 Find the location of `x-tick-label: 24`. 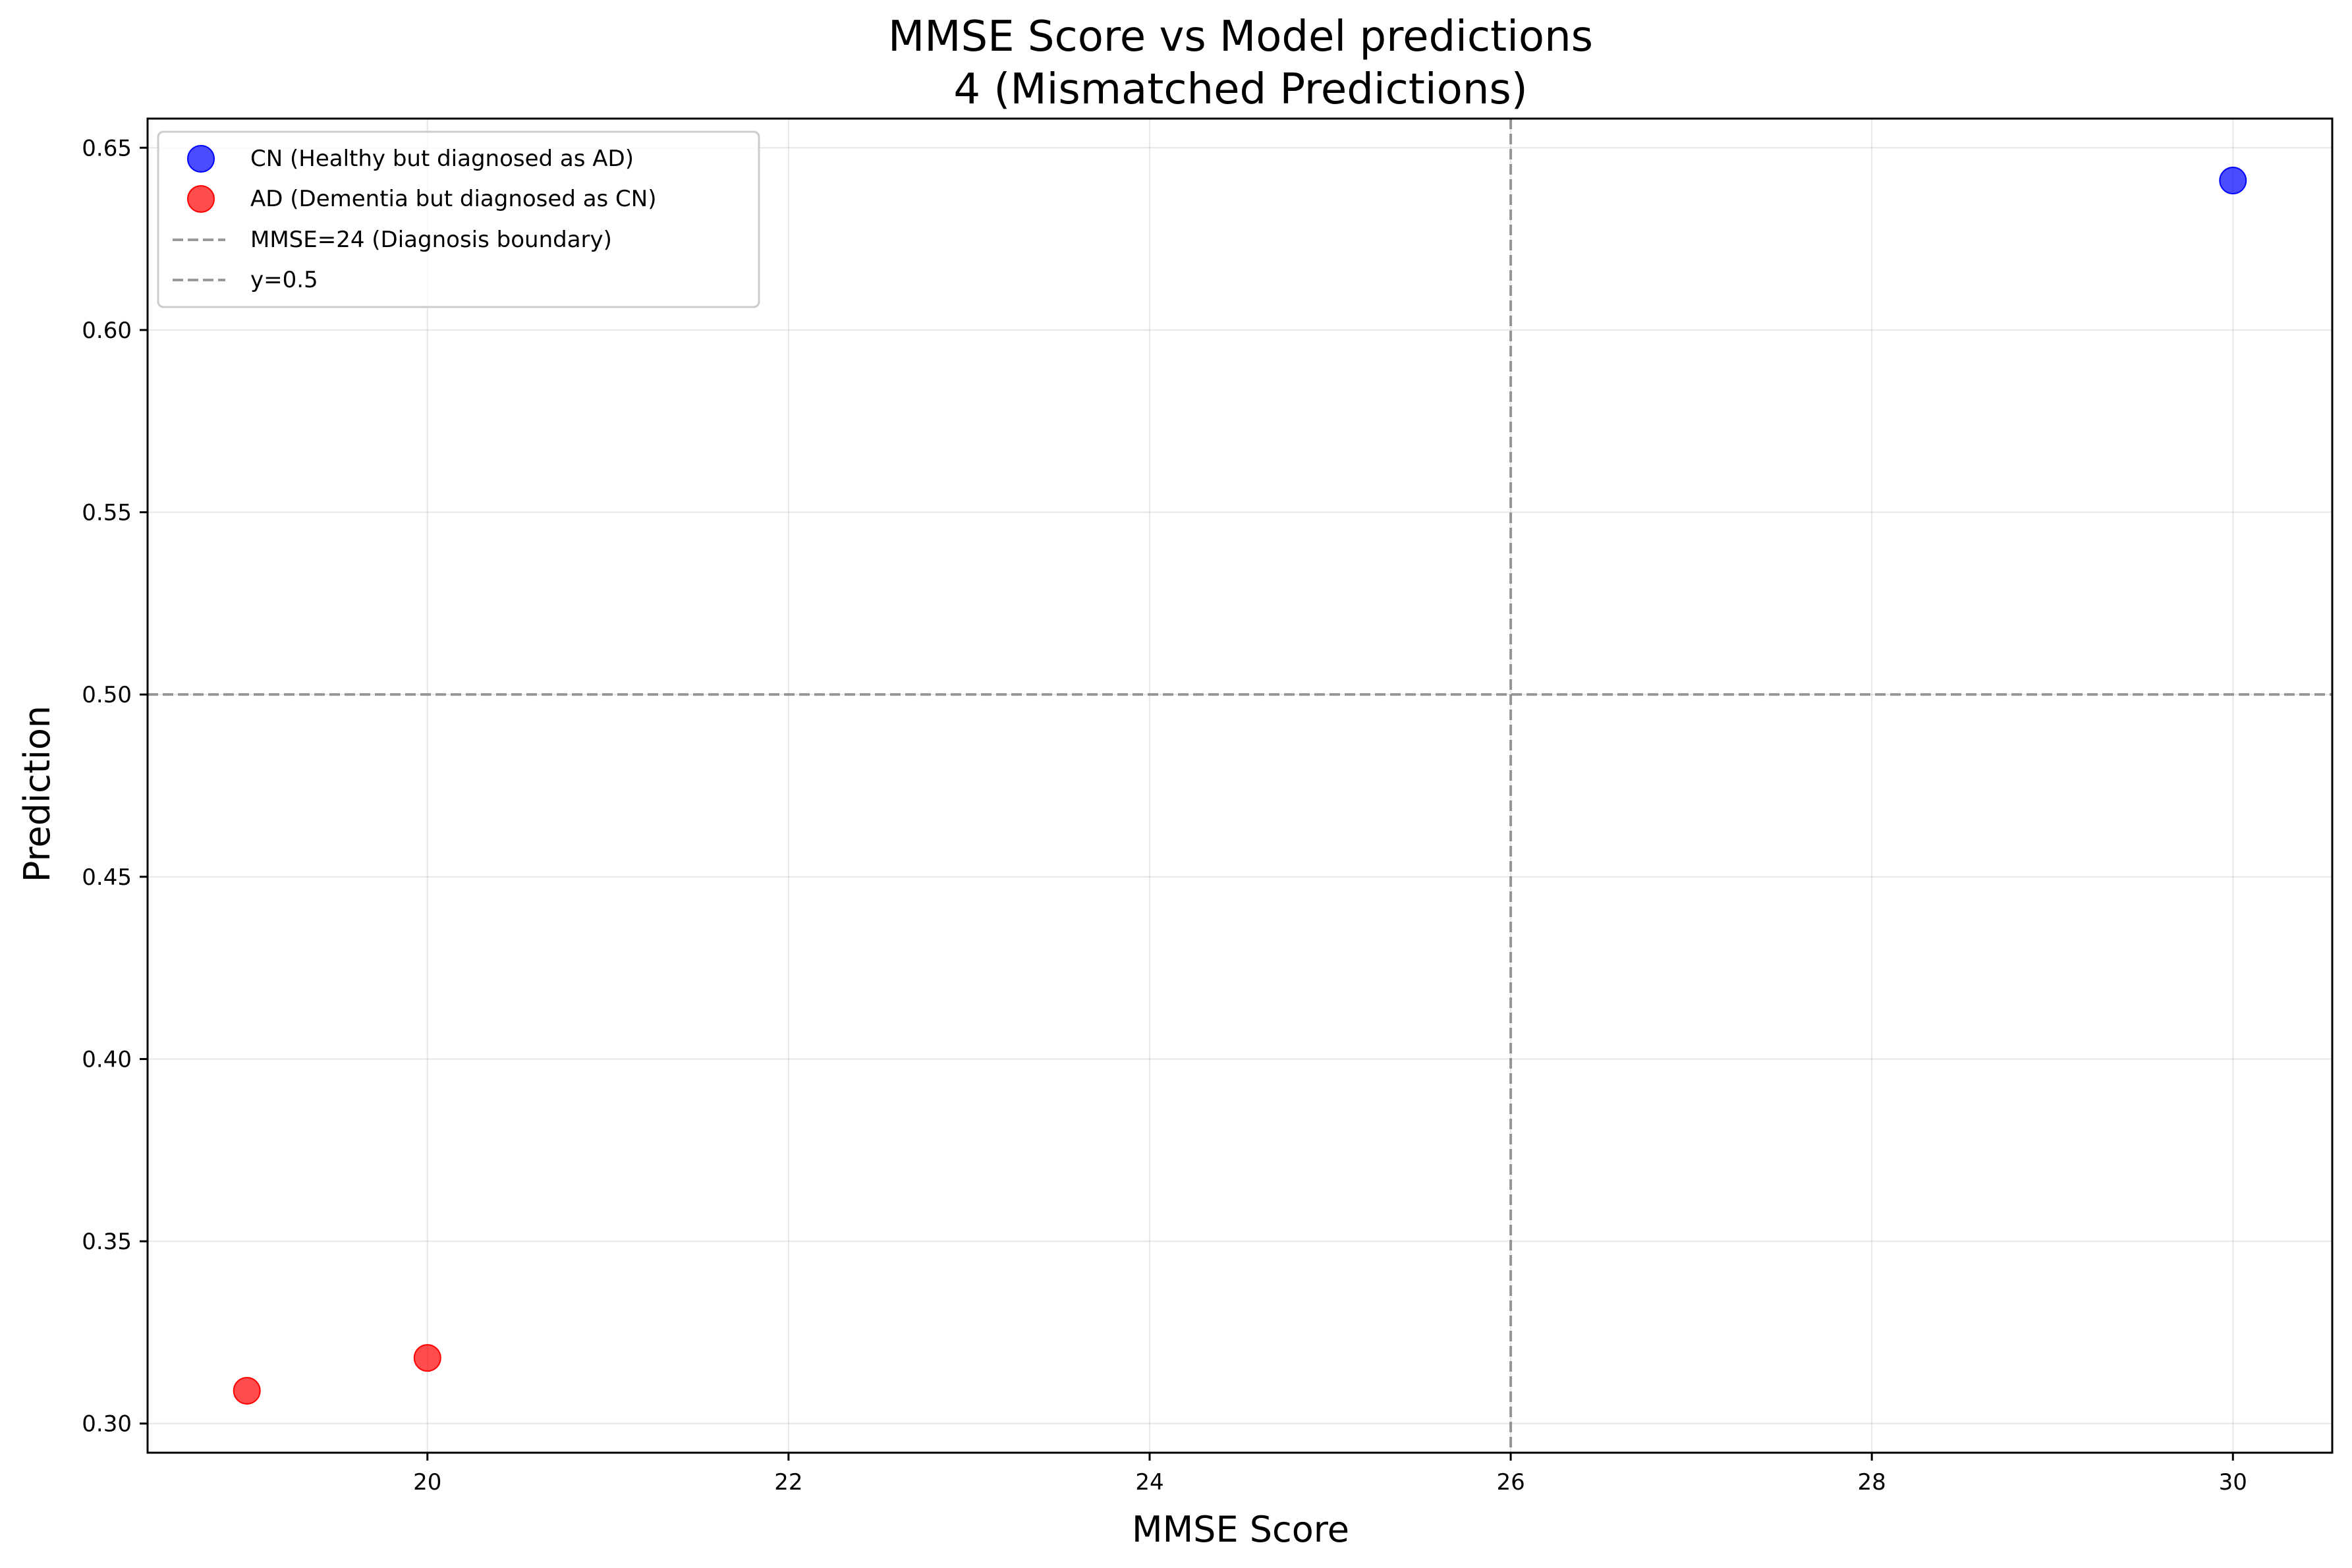

x-tick-label: 24 is located at coordinates (1149, 1482).